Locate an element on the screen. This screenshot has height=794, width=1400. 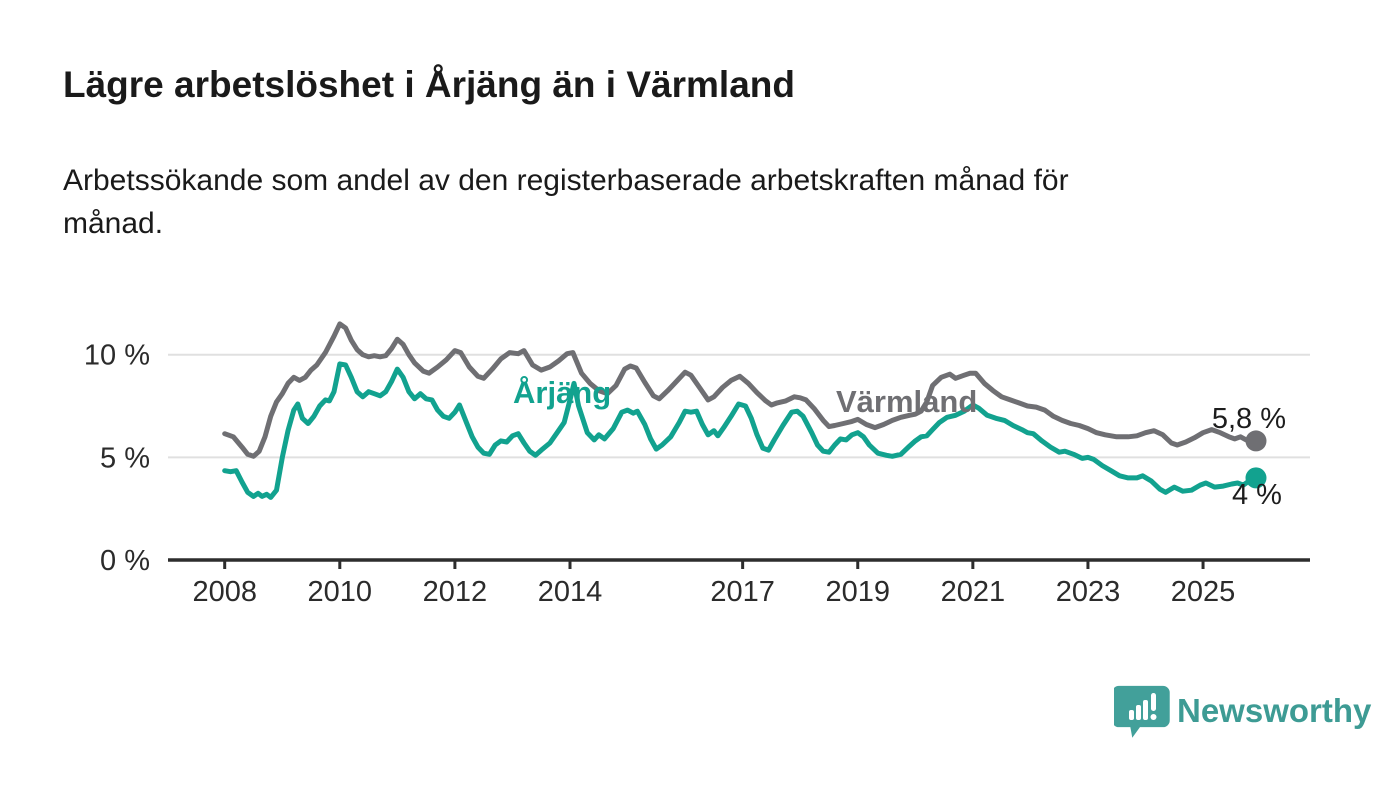
y-tick-label: 5 % is located at coordinates (125, 458).